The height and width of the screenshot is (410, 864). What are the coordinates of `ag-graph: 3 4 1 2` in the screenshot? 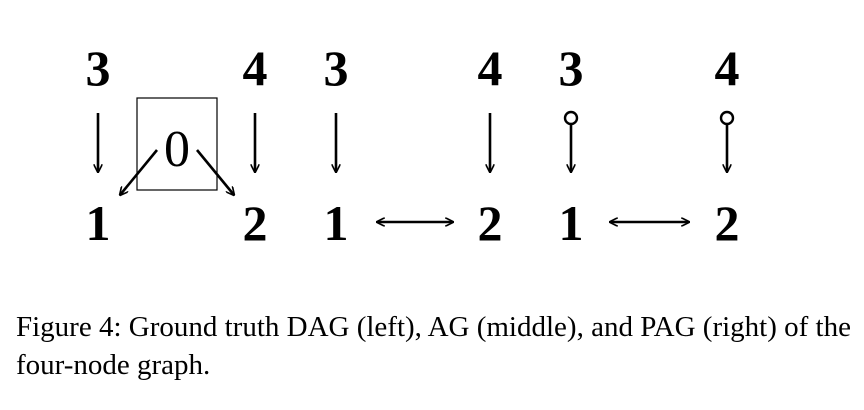 It's located at (413, 145).